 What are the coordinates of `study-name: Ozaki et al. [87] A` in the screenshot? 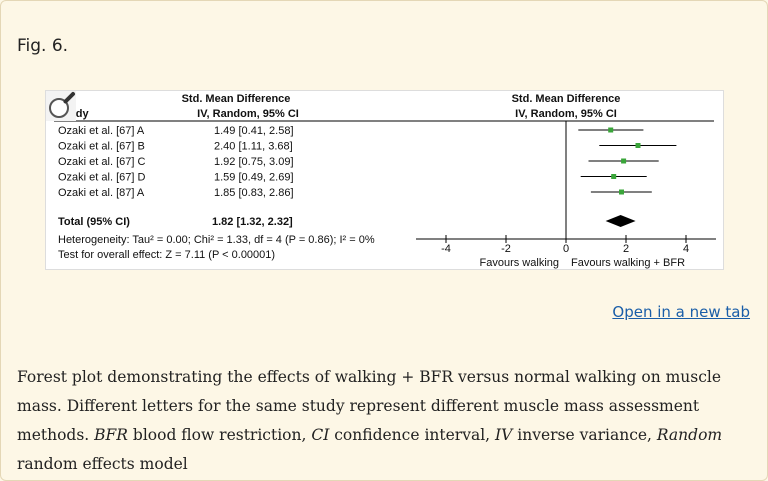 It's located at (101, 193).